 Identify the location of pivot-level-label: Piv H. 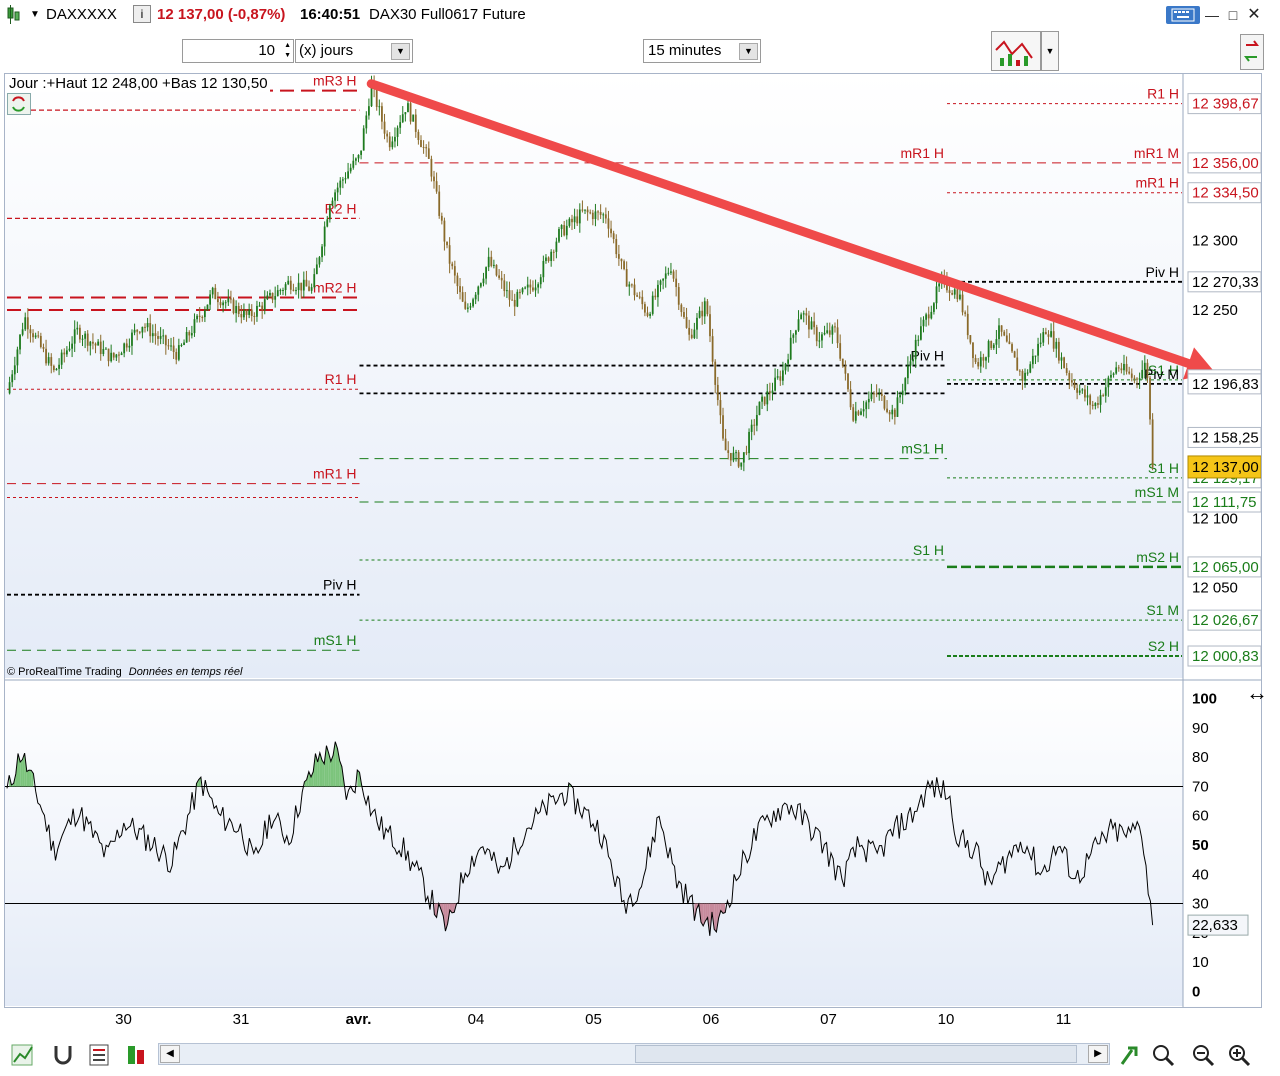
(927, 356).